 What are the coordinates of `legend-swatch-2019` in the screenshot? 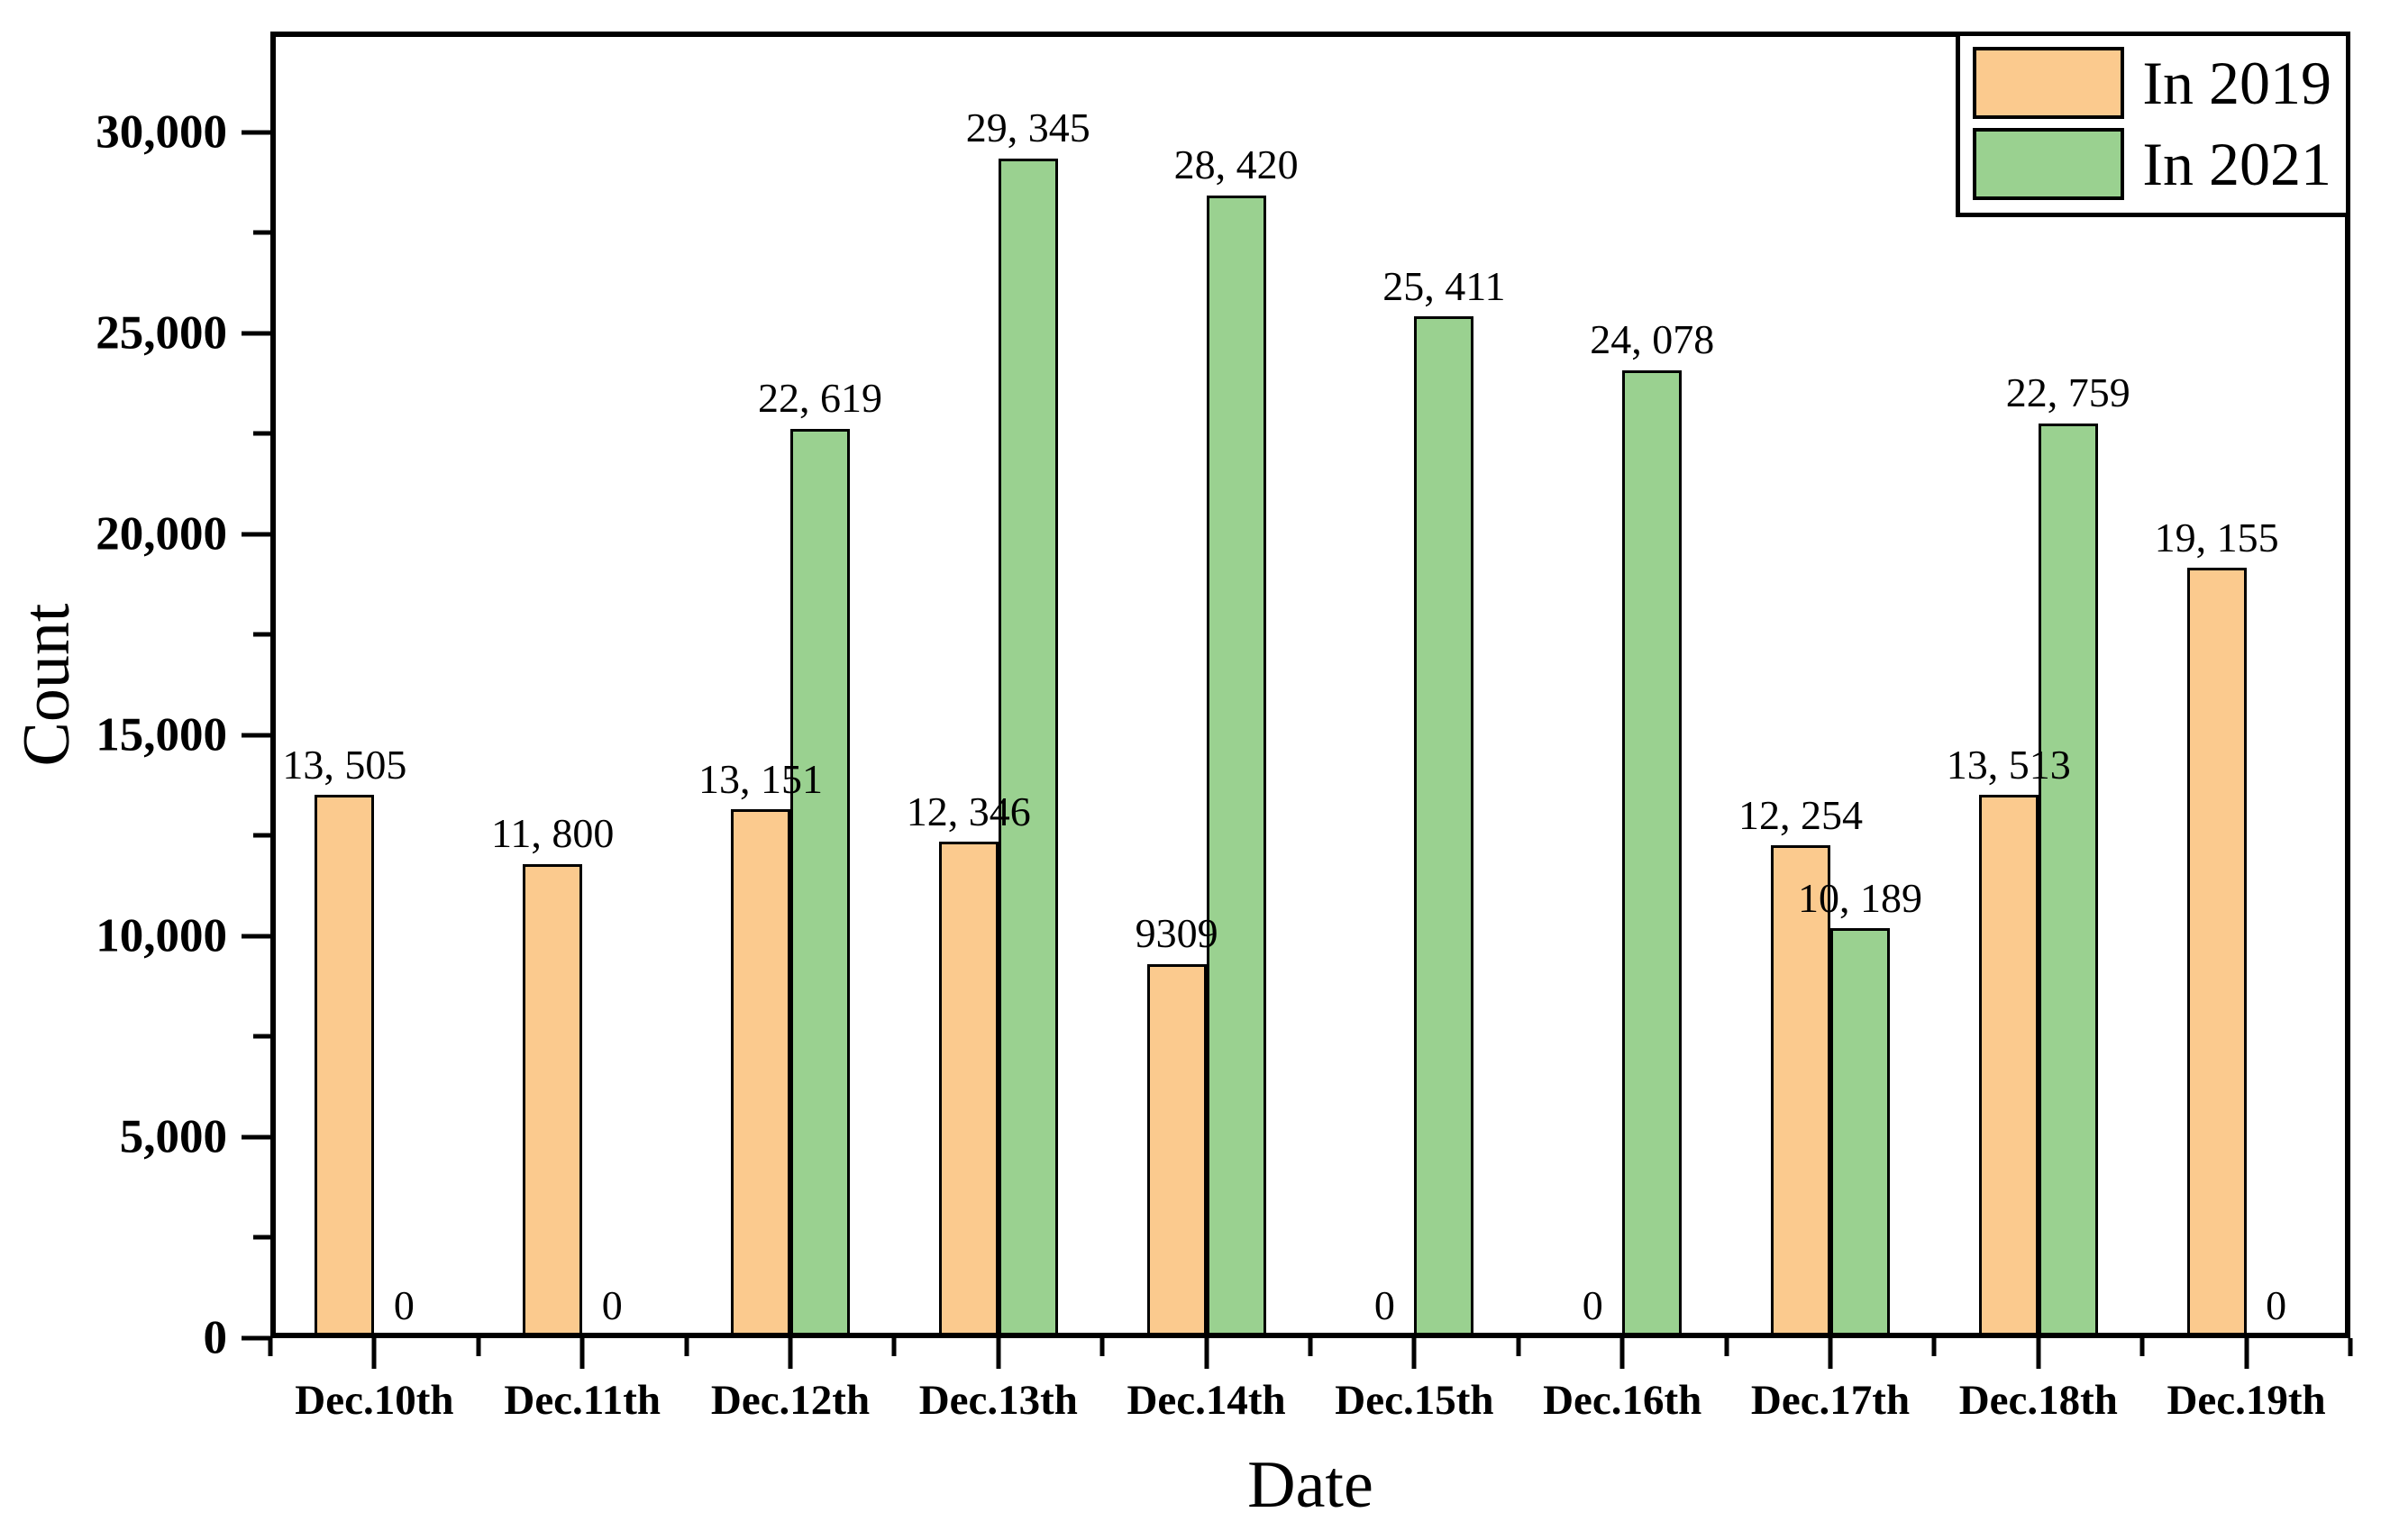 It's located at (2049, 83).